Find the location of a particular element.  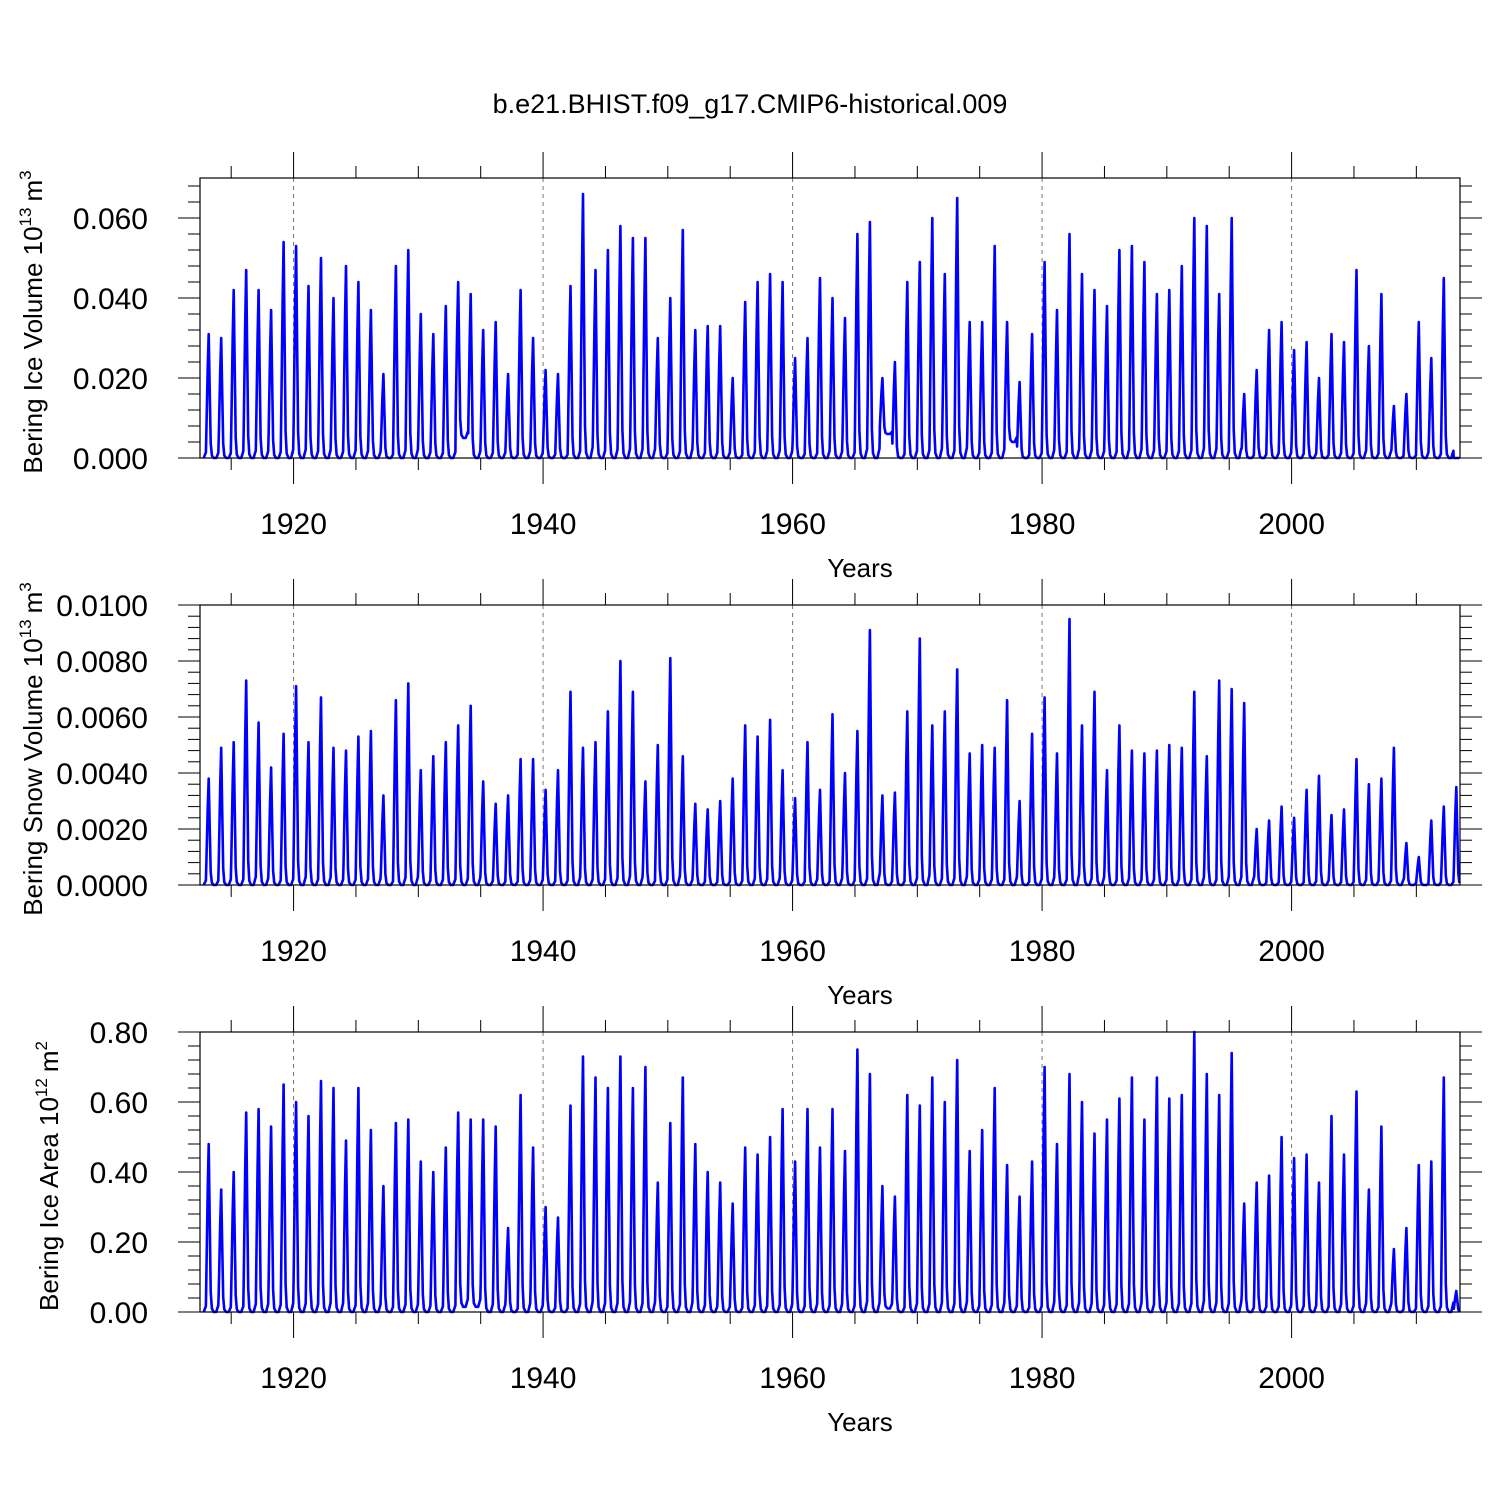

y-tick-label: 0.80 is located at coordinates (119, 1033).